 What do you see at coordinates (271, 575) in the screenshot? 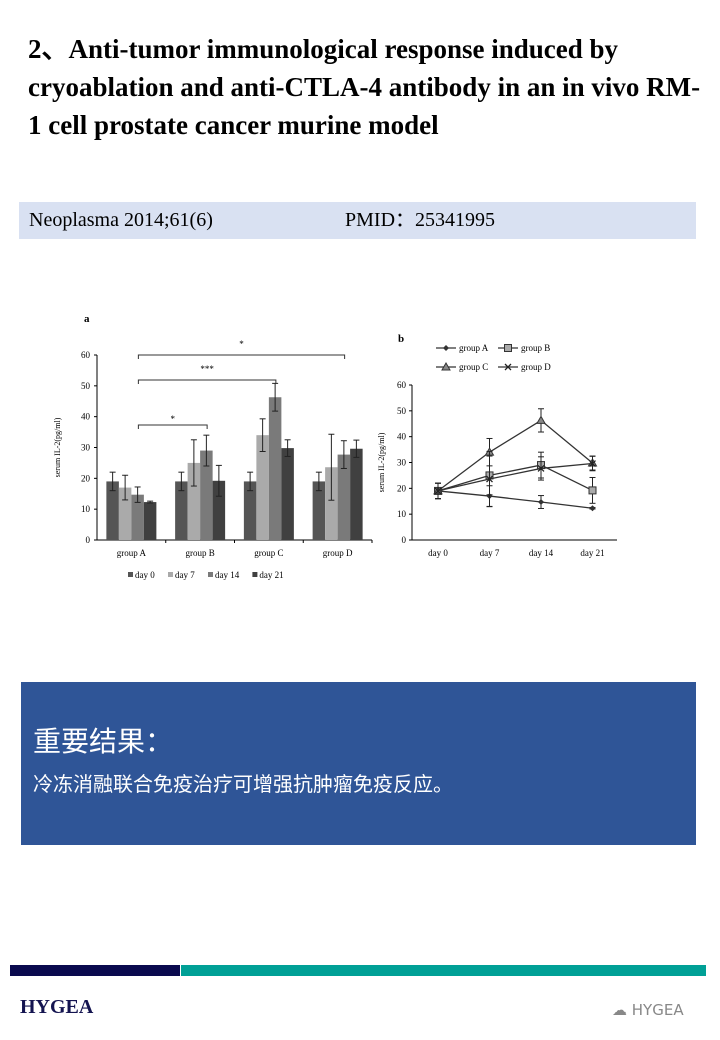
I see `legend-label: day 21` at bounding box center [271, 575].